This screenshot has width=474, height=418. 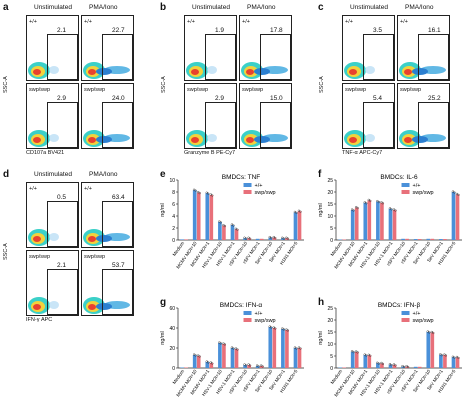 What do you see at coordinates (369, 7) in the screenshot?
I see `column-header: Unstimulated` at bounding box center [369, 7].